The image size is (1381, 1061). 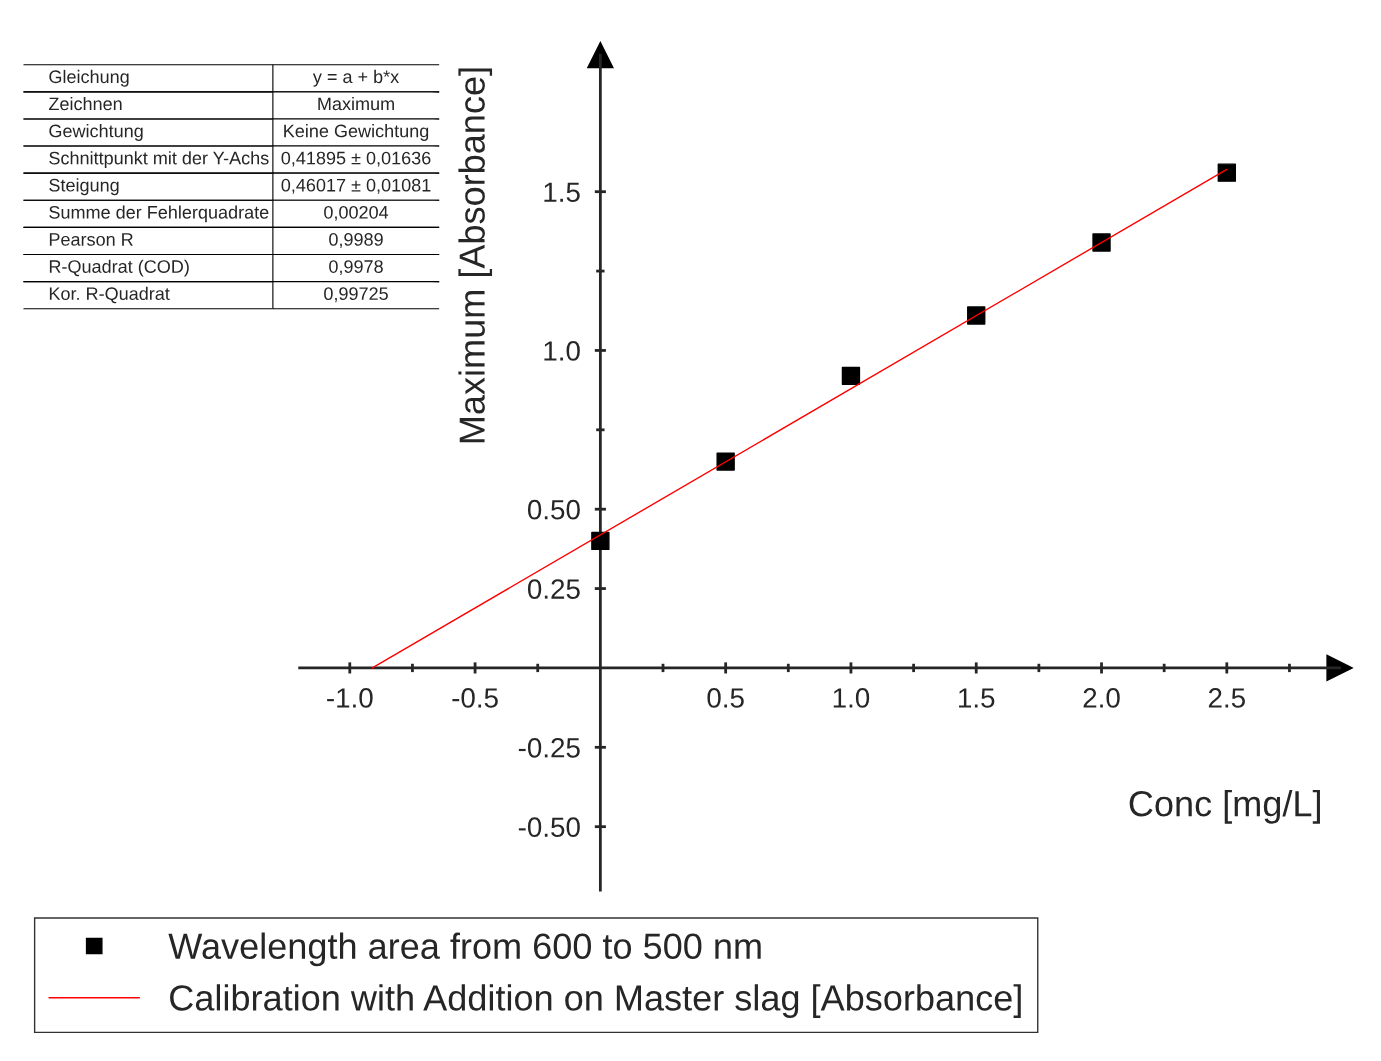 I want to click on y-tick-label: 0.50, so click(x=553, y=509).